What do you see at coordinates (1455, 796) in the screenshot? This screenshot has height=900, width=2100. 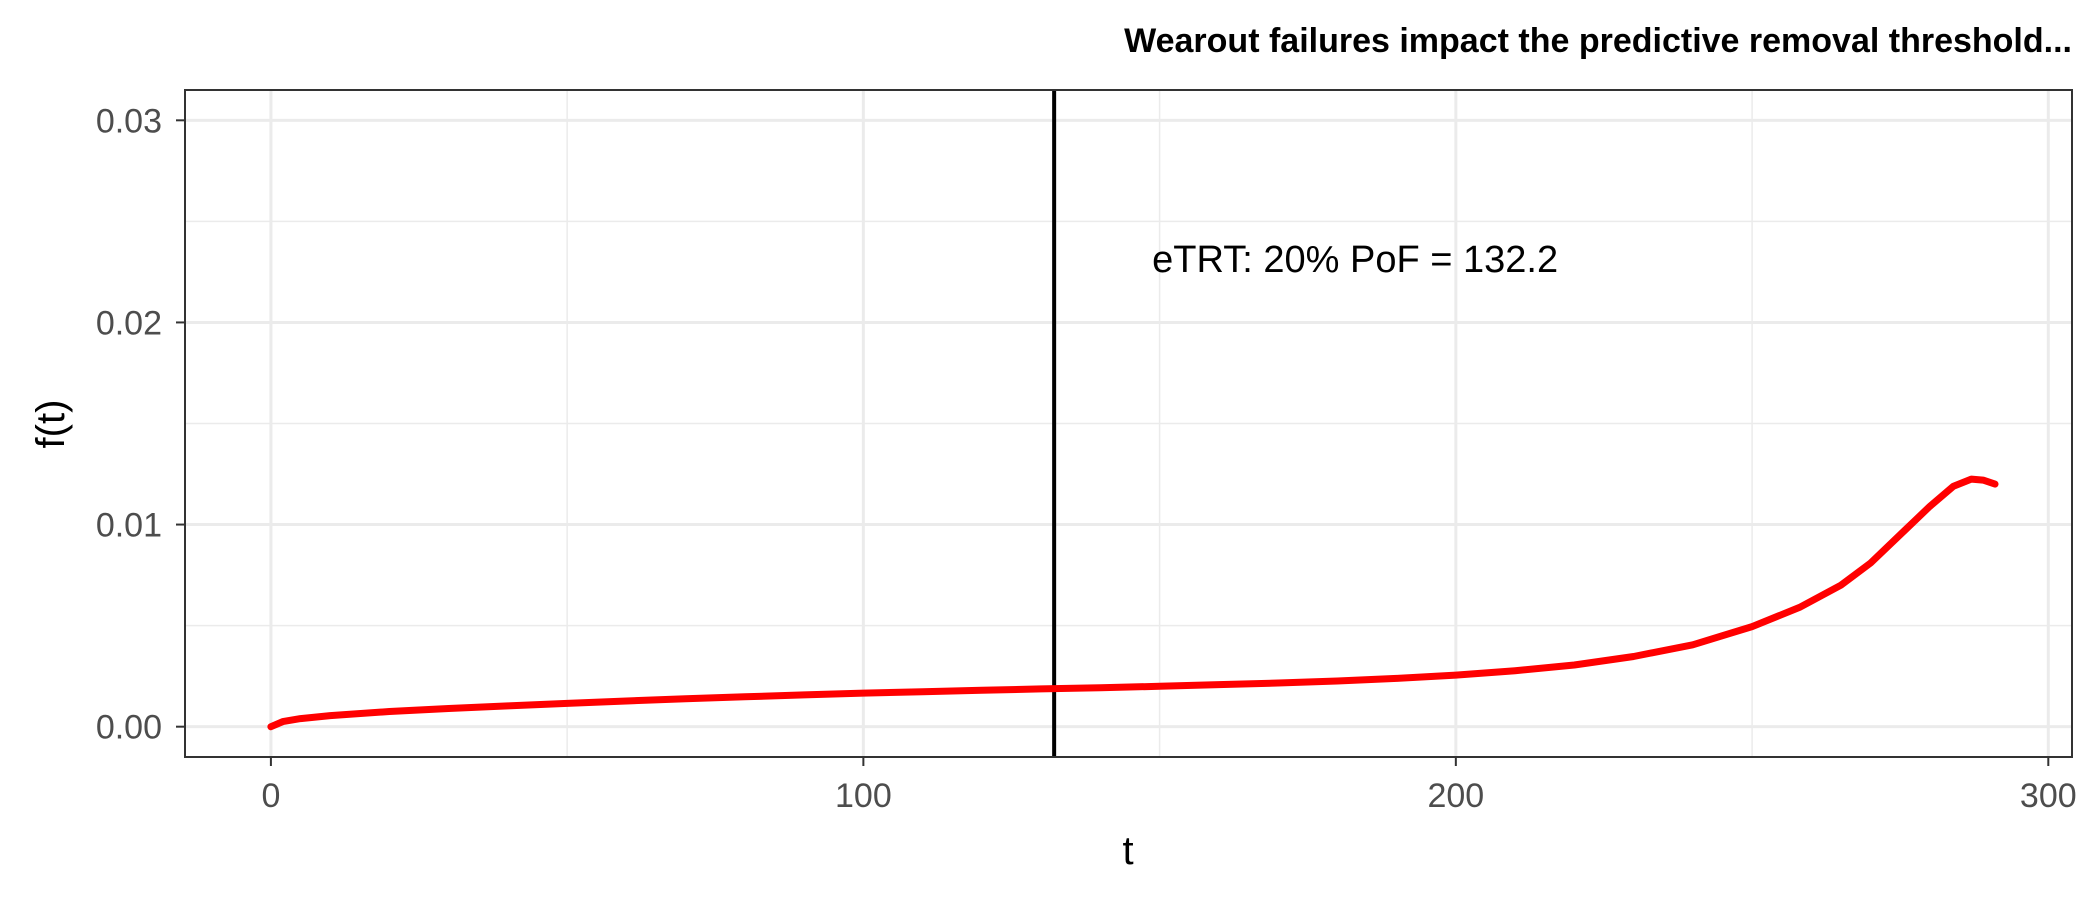 I see `x-tick-label: 200` at bounding box center [1455, 796].